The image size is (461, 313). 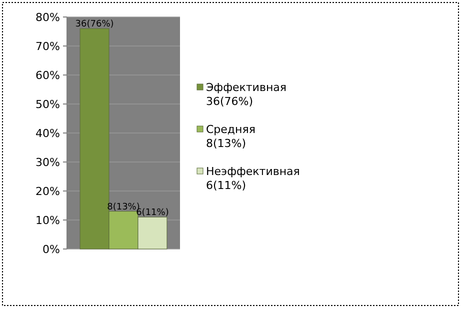 What do you see at coordinates (48, 17) in the screenshot?
I see `y-tick-label: 80%` at bounding box center [48, 17].